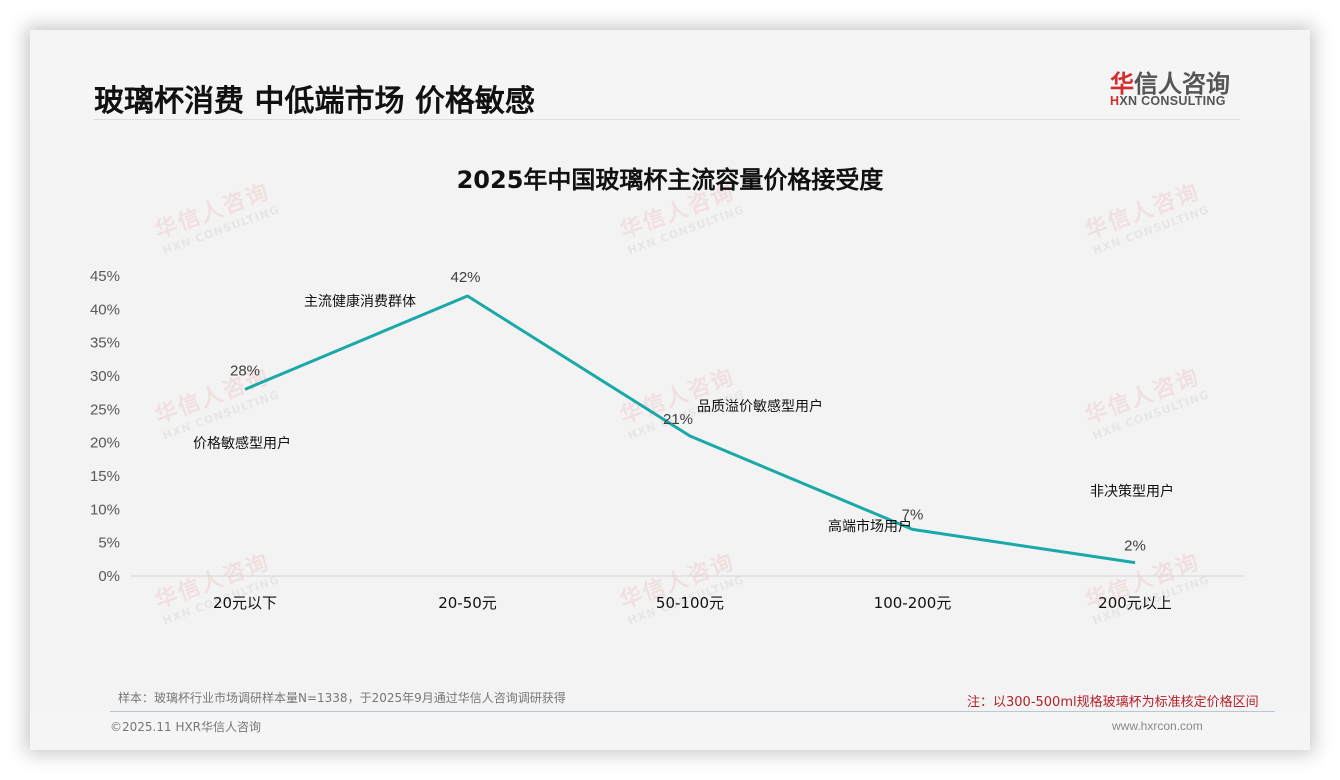 Image resolution: width=1340 pixels, height=780 pixels. Describe the element at coordinates (242, 443) in the screenshot. I see `segment-annotation: 价格敏感型用户` at that location.